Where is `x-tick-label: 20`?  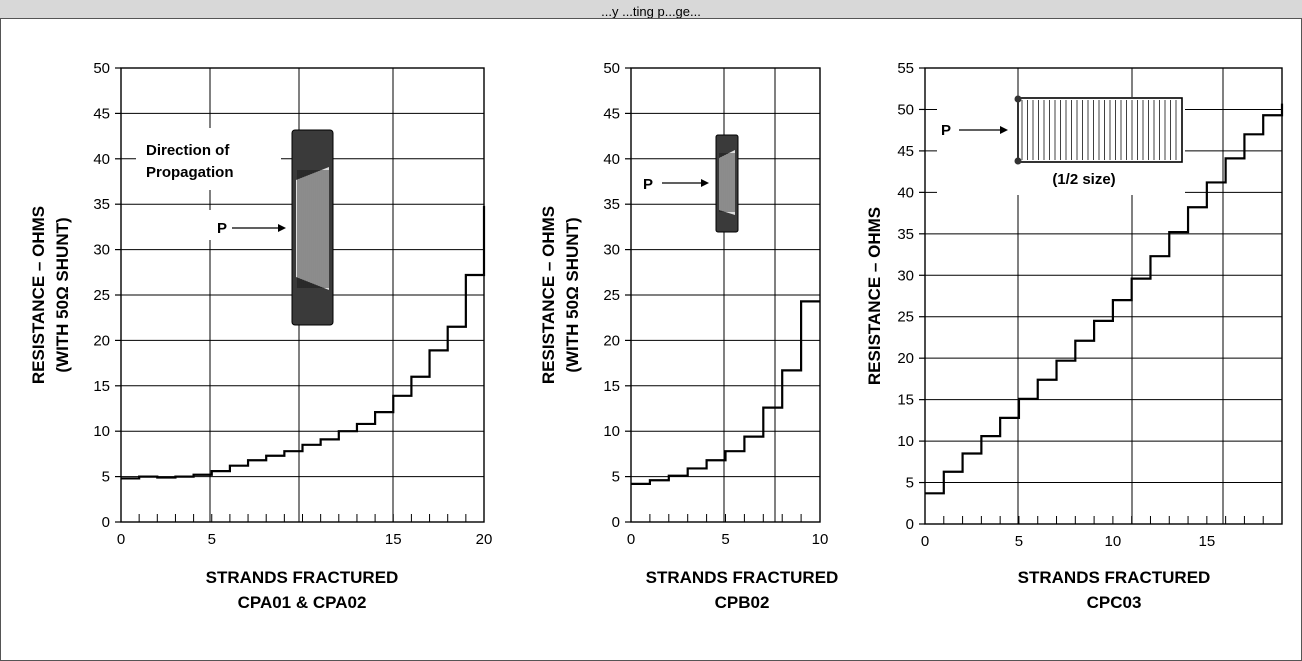
x-tick-label: 20 is located at coordinates (484, 539).